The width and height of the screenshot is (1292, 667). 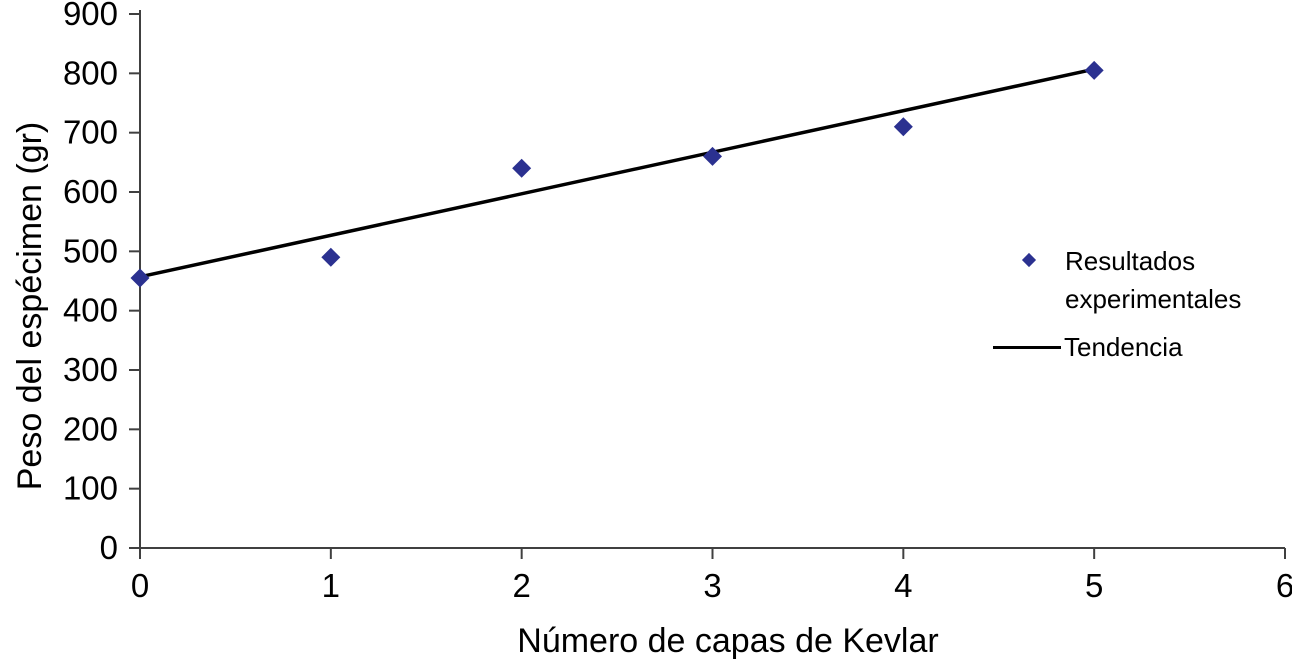 What do you see at coordinates (90, 16) in the screenshot?
I see `y-tick-label: 900` at bounding box center [90, 16].